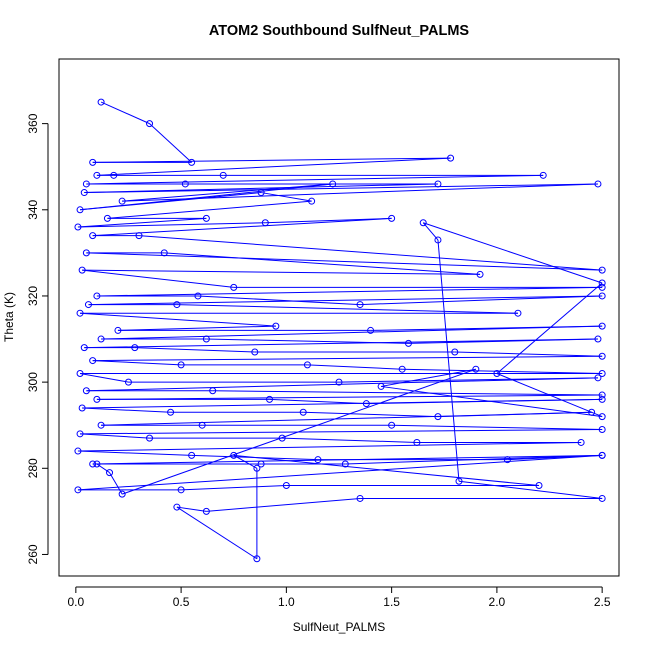 Image resolution: width=650 pixels, height=650 pixels. I want to click on x-tick-label: 0.0, so click(75, 602).